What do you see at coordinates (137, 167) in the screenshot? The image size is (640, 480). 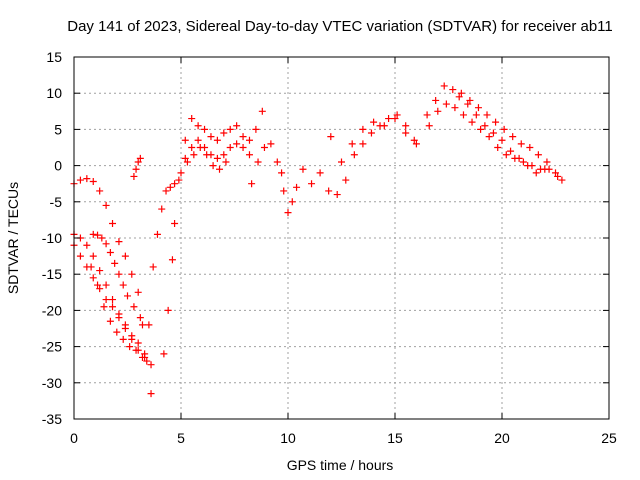 I see `series-track-f` at bounding box center [137, 167].